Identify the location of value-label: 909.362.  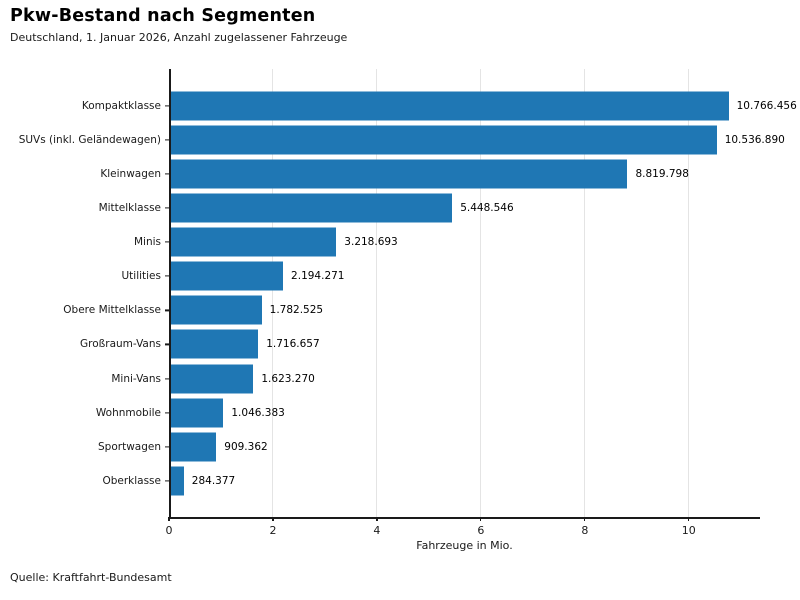
(246, 446).